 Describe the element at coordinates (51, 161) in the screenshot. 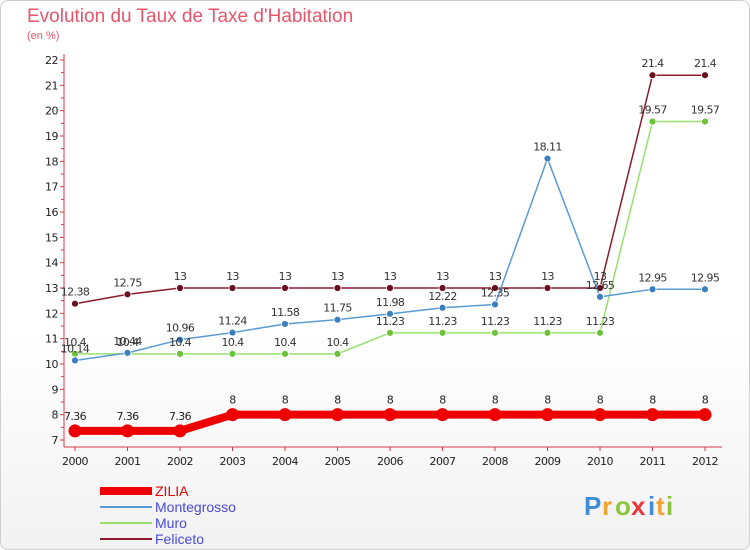

I see `y-tick-label: 18` at that location.